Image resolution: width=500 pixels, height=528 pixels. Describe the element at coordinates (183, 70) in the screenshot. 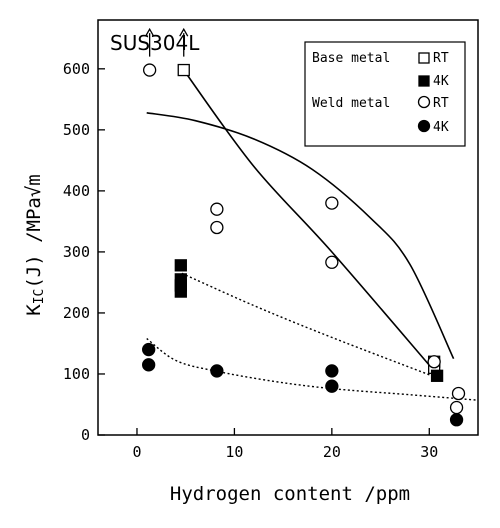

I see `open-square-marker` at that location.